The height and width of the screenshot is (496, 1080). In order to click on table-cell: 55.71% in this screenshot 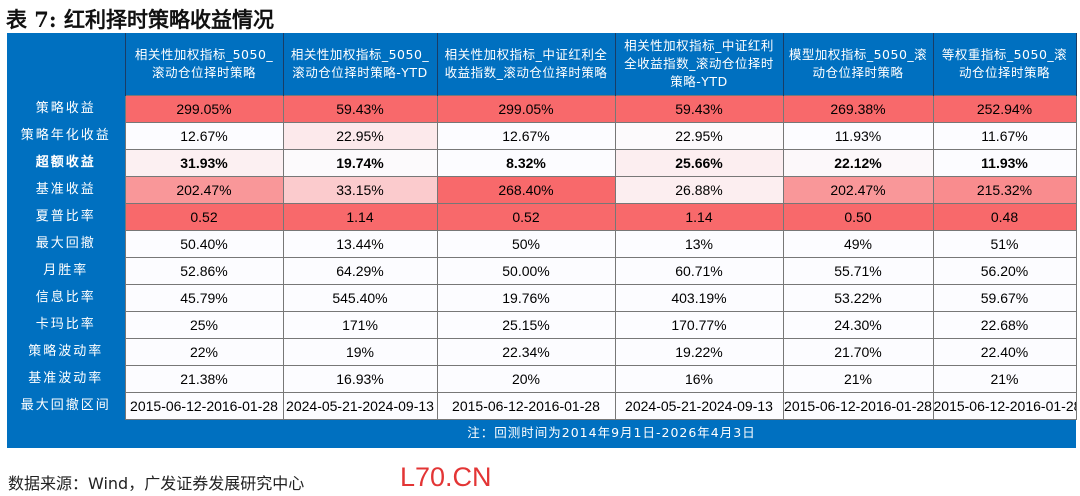, I will do `click(858, 271)`.